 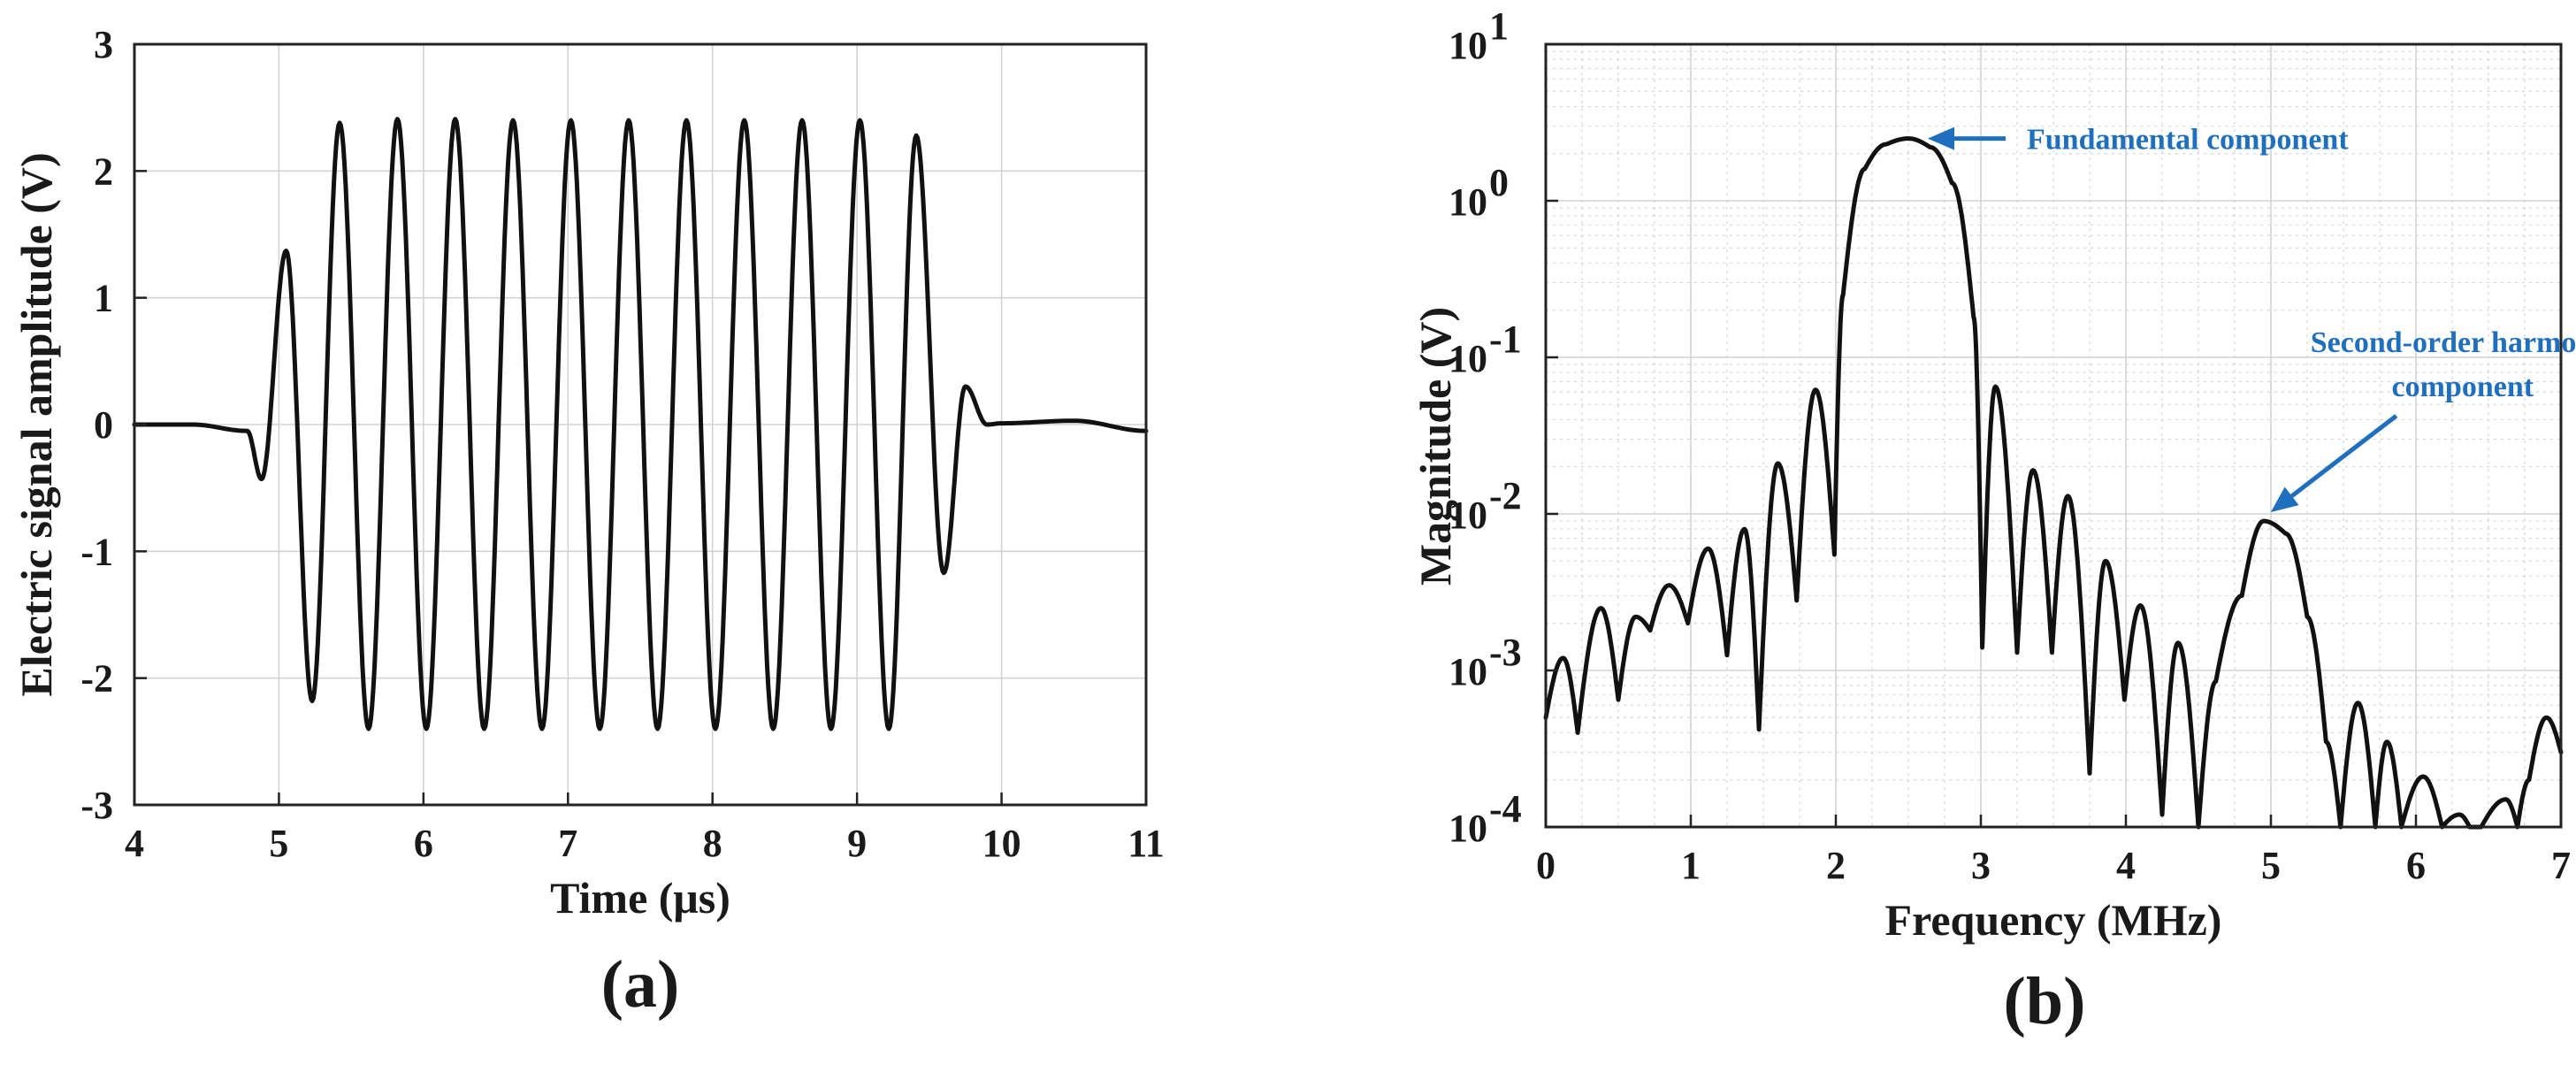 What do you see at coordinates (713, 844) in the screenshot?
I see `panel-a-x-tick-label: 8` at bounding box center [713, 844].